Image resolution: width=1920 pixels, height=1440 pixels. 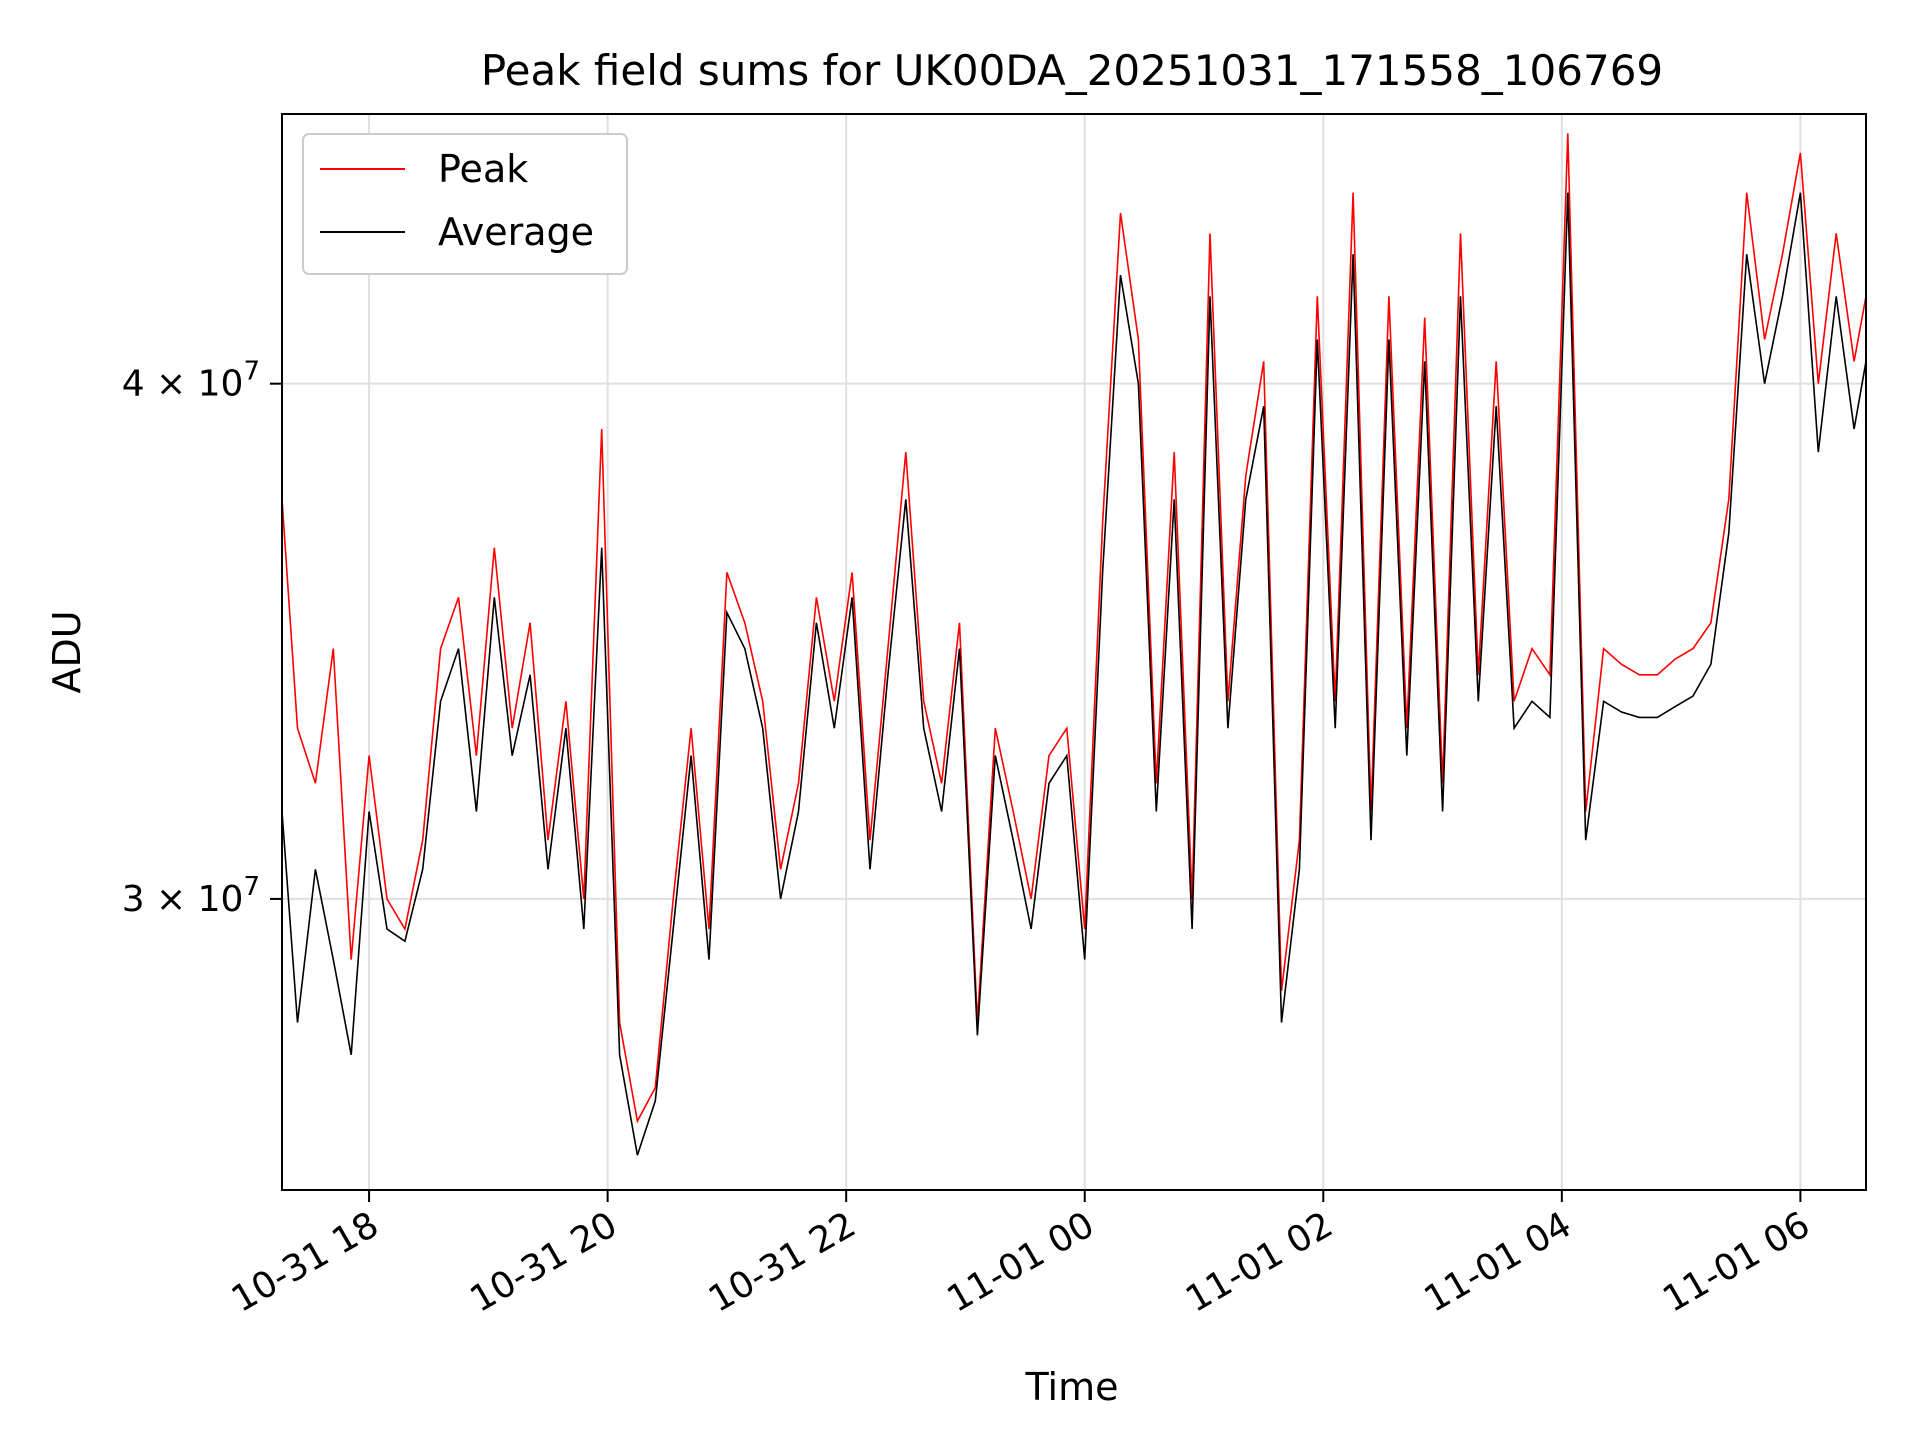 I want to click on x-tick-label: 11-01 00, so click(x=1021, y=1262).